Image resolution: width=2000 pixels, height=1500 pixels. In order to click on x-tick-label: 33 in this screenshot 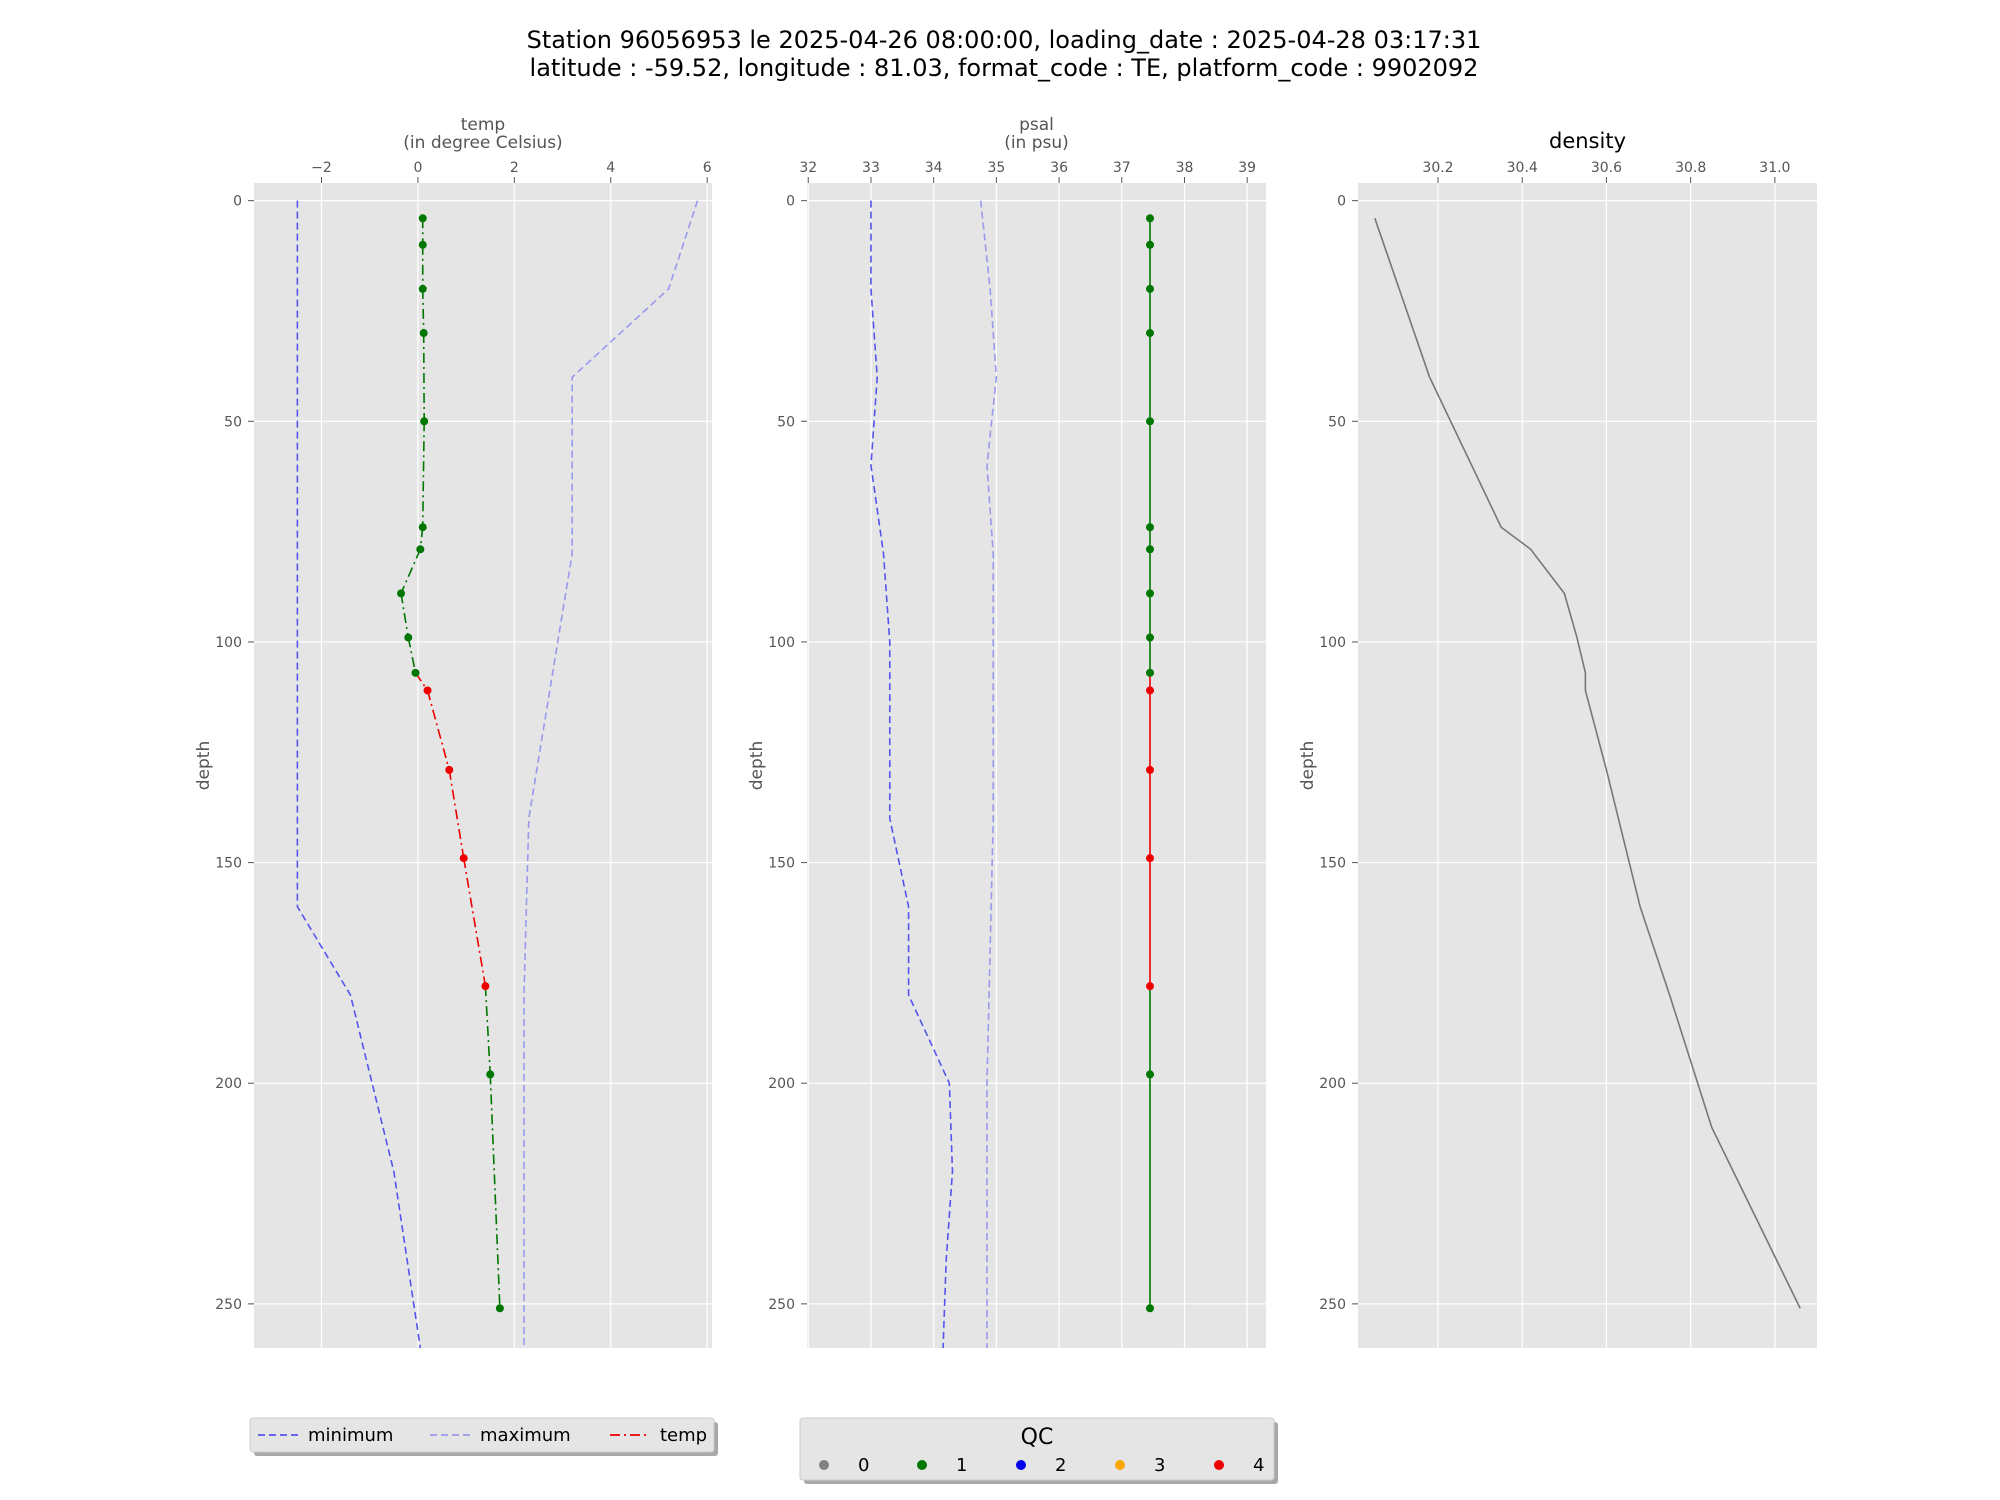, I will do `click(871, 168)`.